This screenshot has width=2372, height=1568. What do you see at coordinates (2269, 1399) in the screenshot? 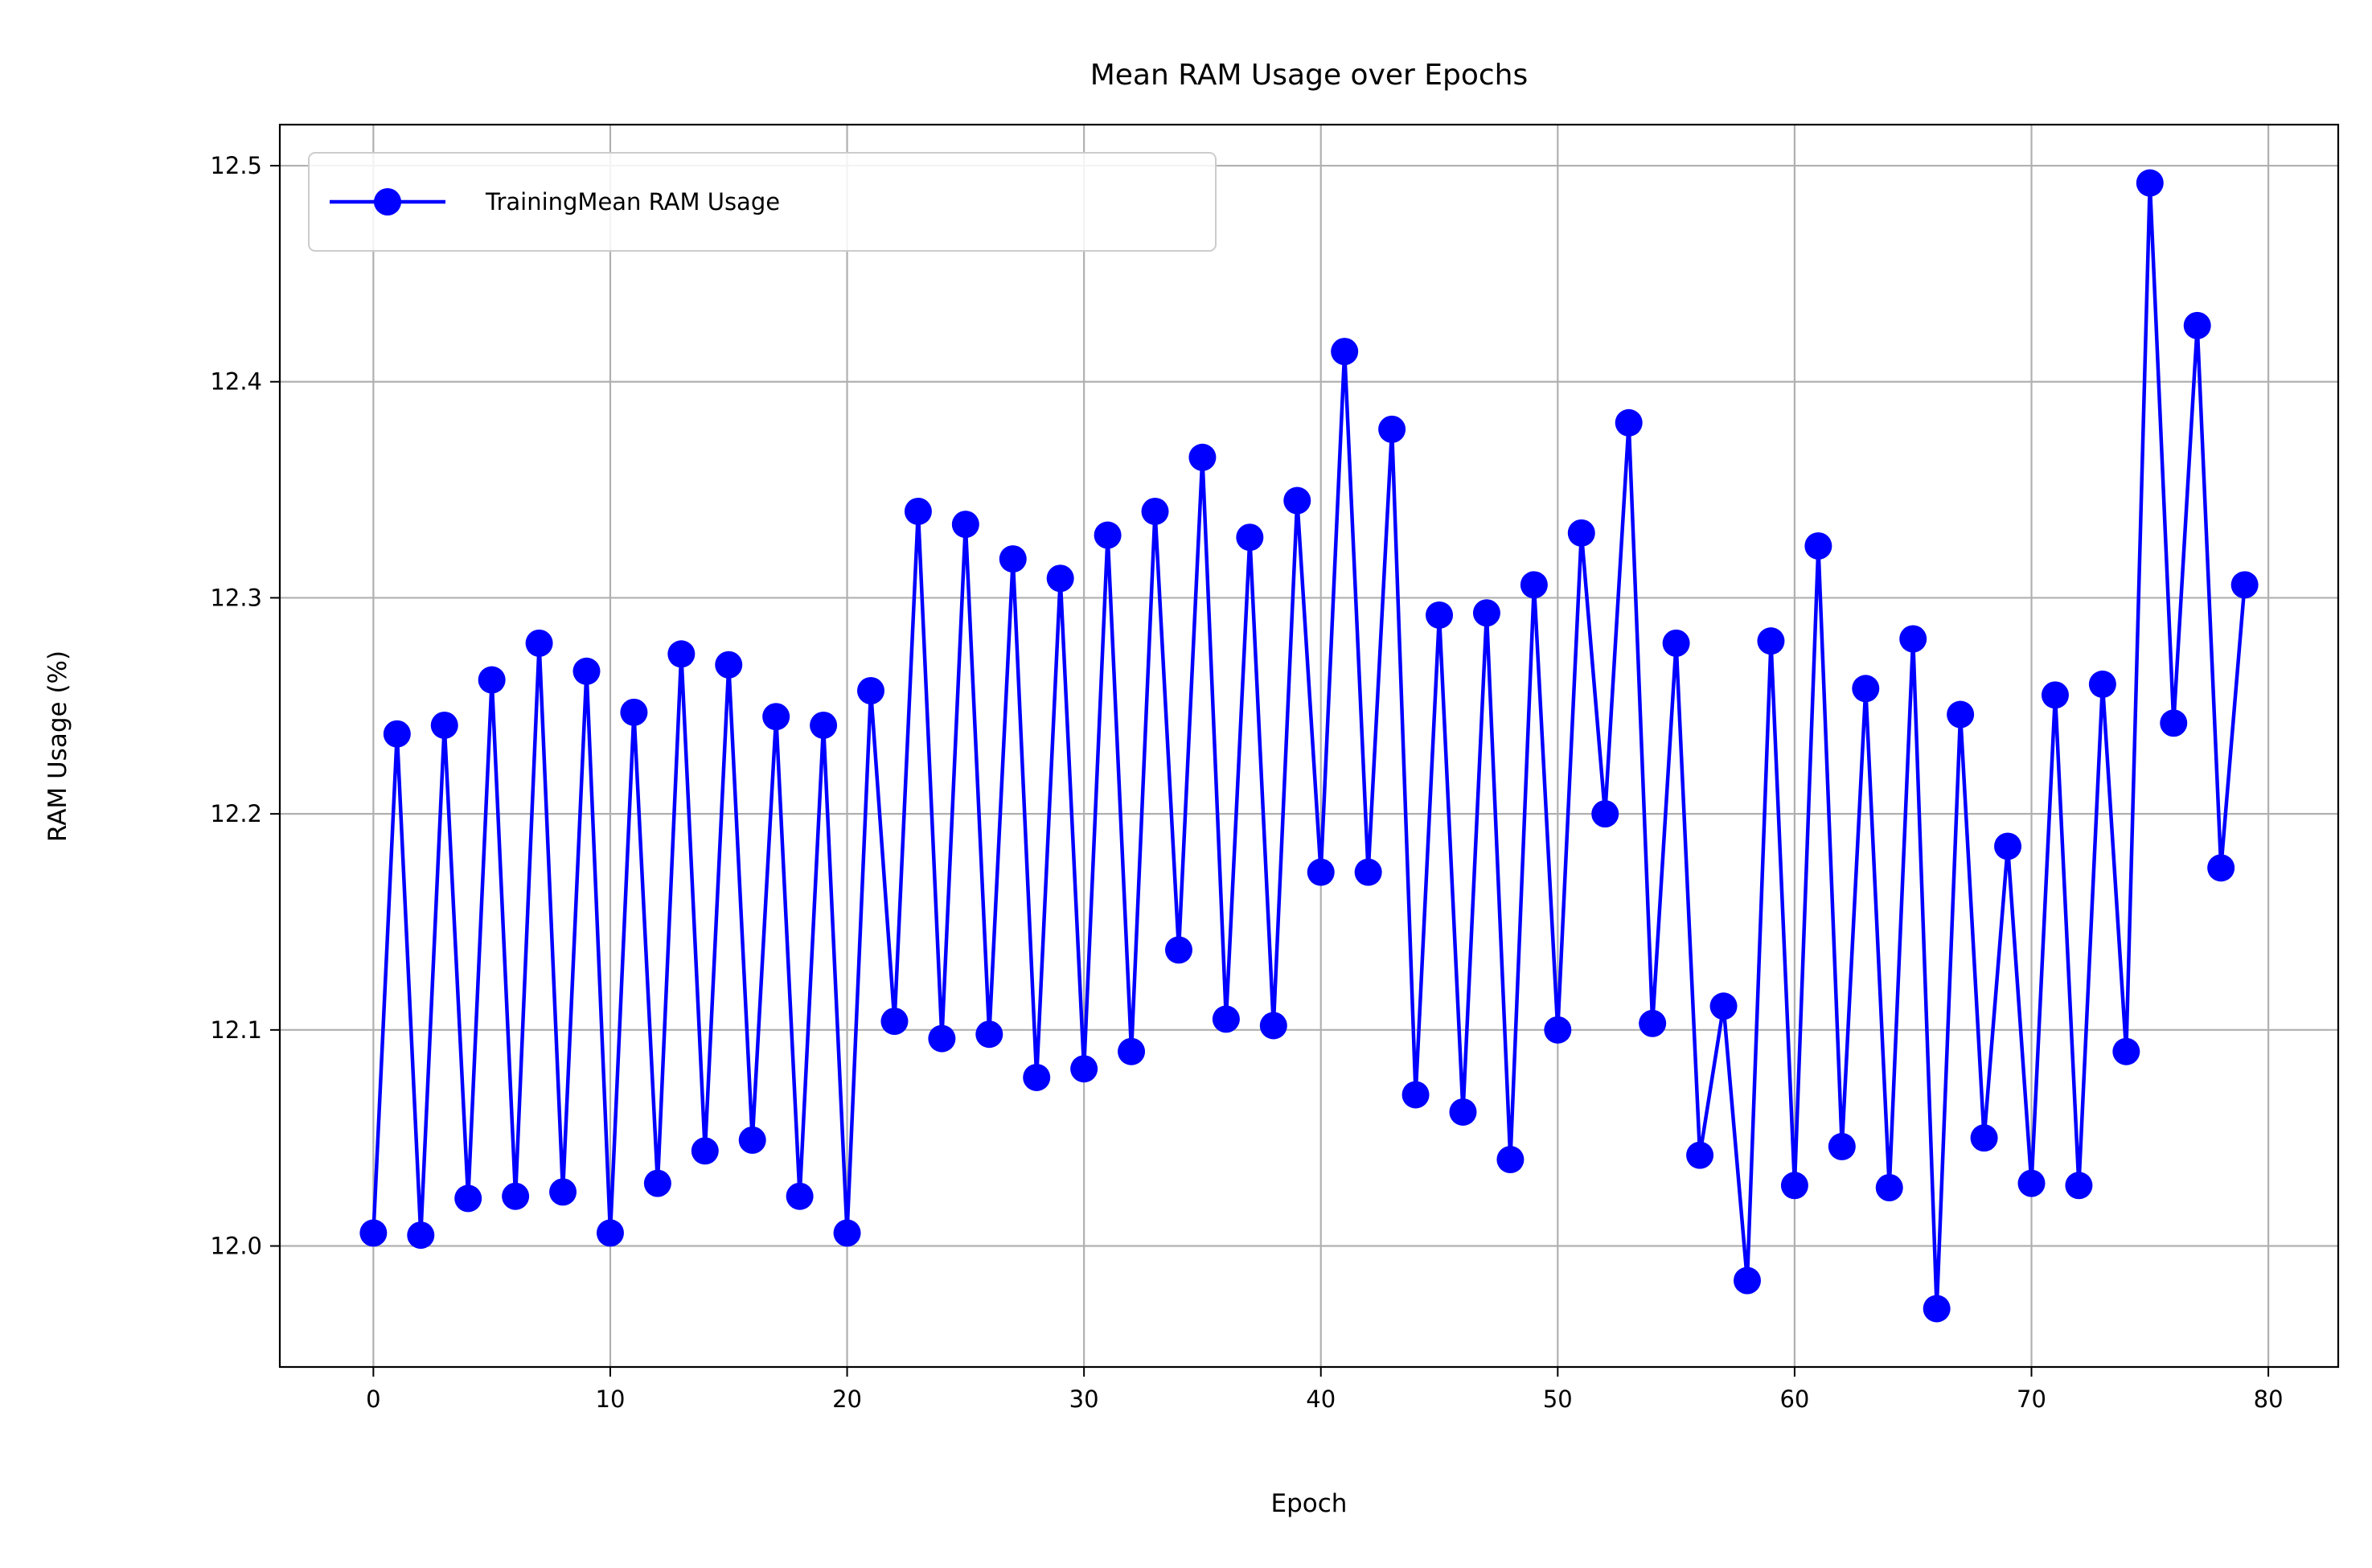
I see `x-tick-label: 80` at bounding box center [2269, 1399].